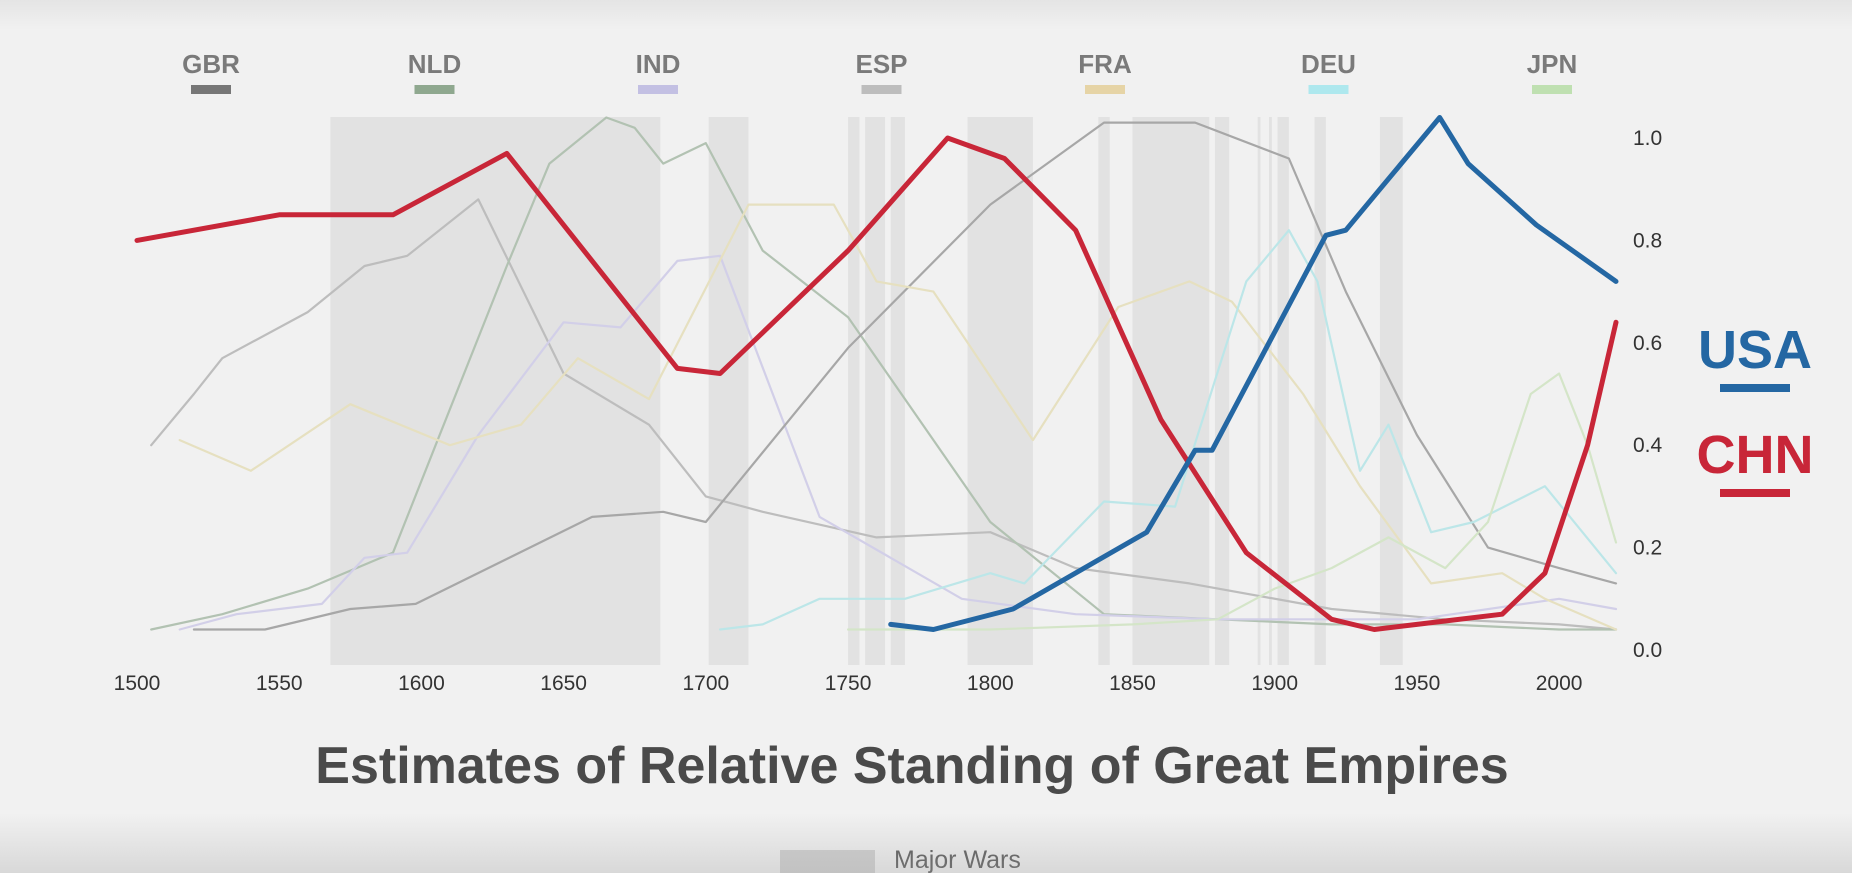 The image size is (1852, 873). Describe the element at coordinates (563, 683) in the screenshot. I see `x-tick-label: 1650` at that location.